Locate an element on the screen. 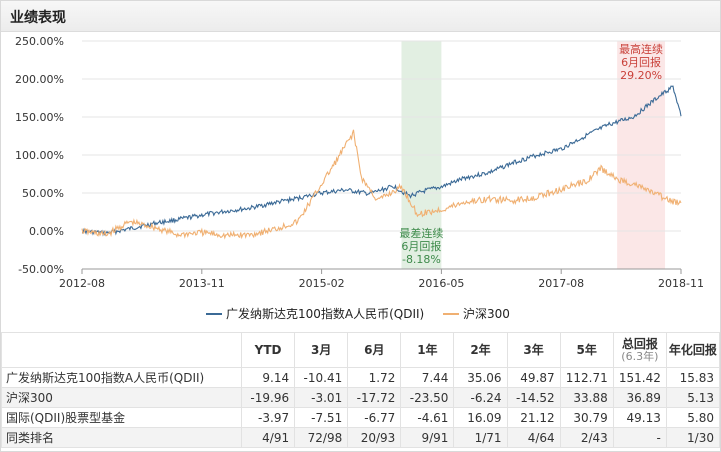  legend-item: 沪深300 is located at coordinates (476, 313).